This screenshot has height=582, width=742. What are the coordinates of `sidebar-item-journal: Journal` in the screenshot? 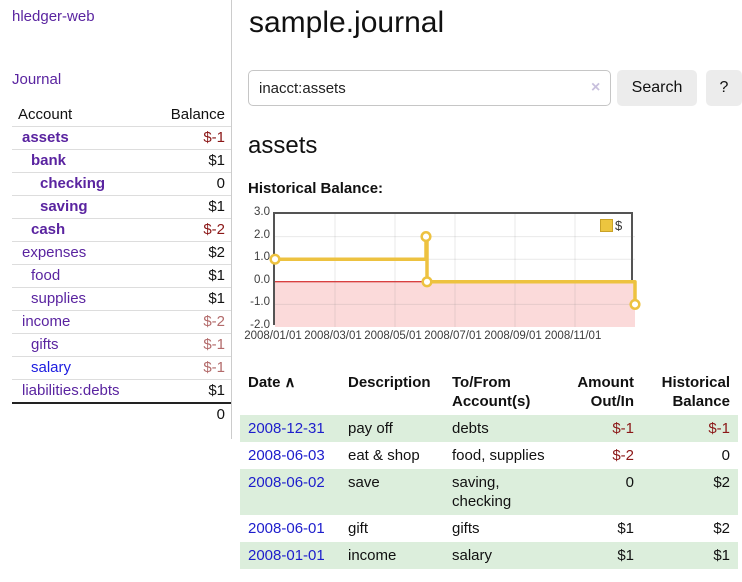 It's located at (37, 79).